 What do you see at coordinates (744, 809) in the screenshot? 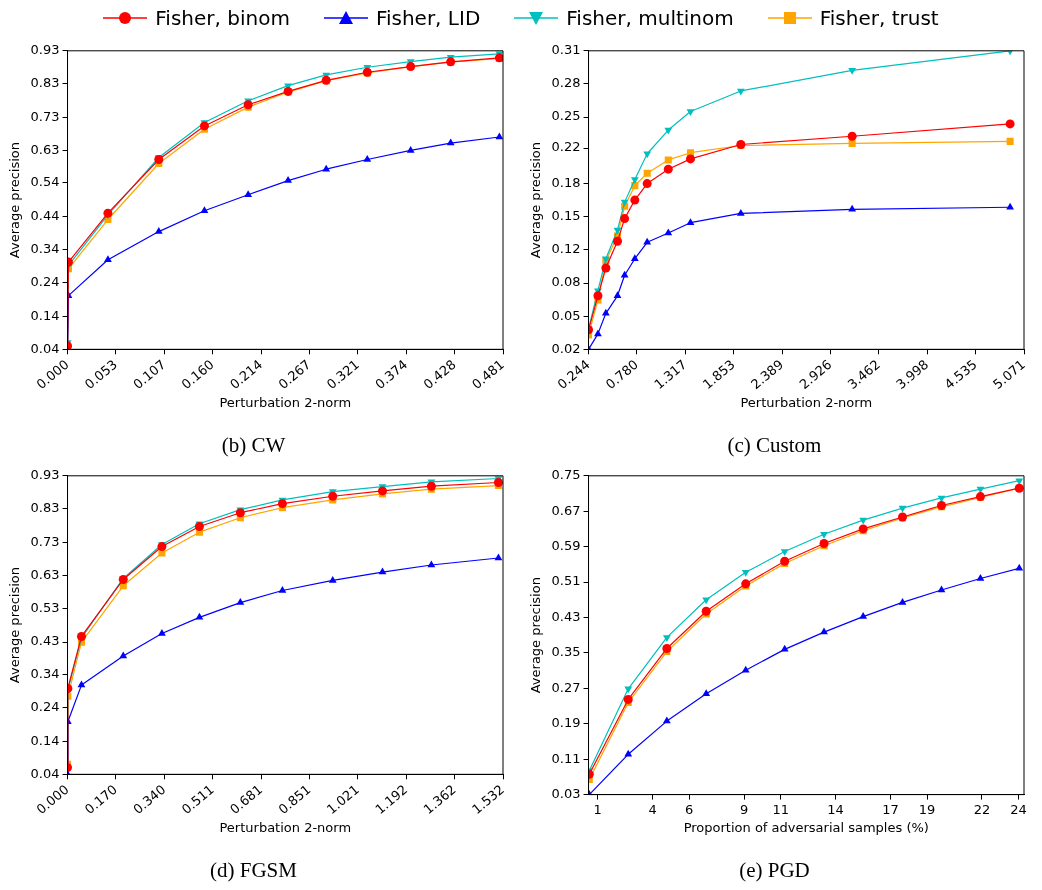
I see `x-tick-label: 9` at bounding box center [744, 809].